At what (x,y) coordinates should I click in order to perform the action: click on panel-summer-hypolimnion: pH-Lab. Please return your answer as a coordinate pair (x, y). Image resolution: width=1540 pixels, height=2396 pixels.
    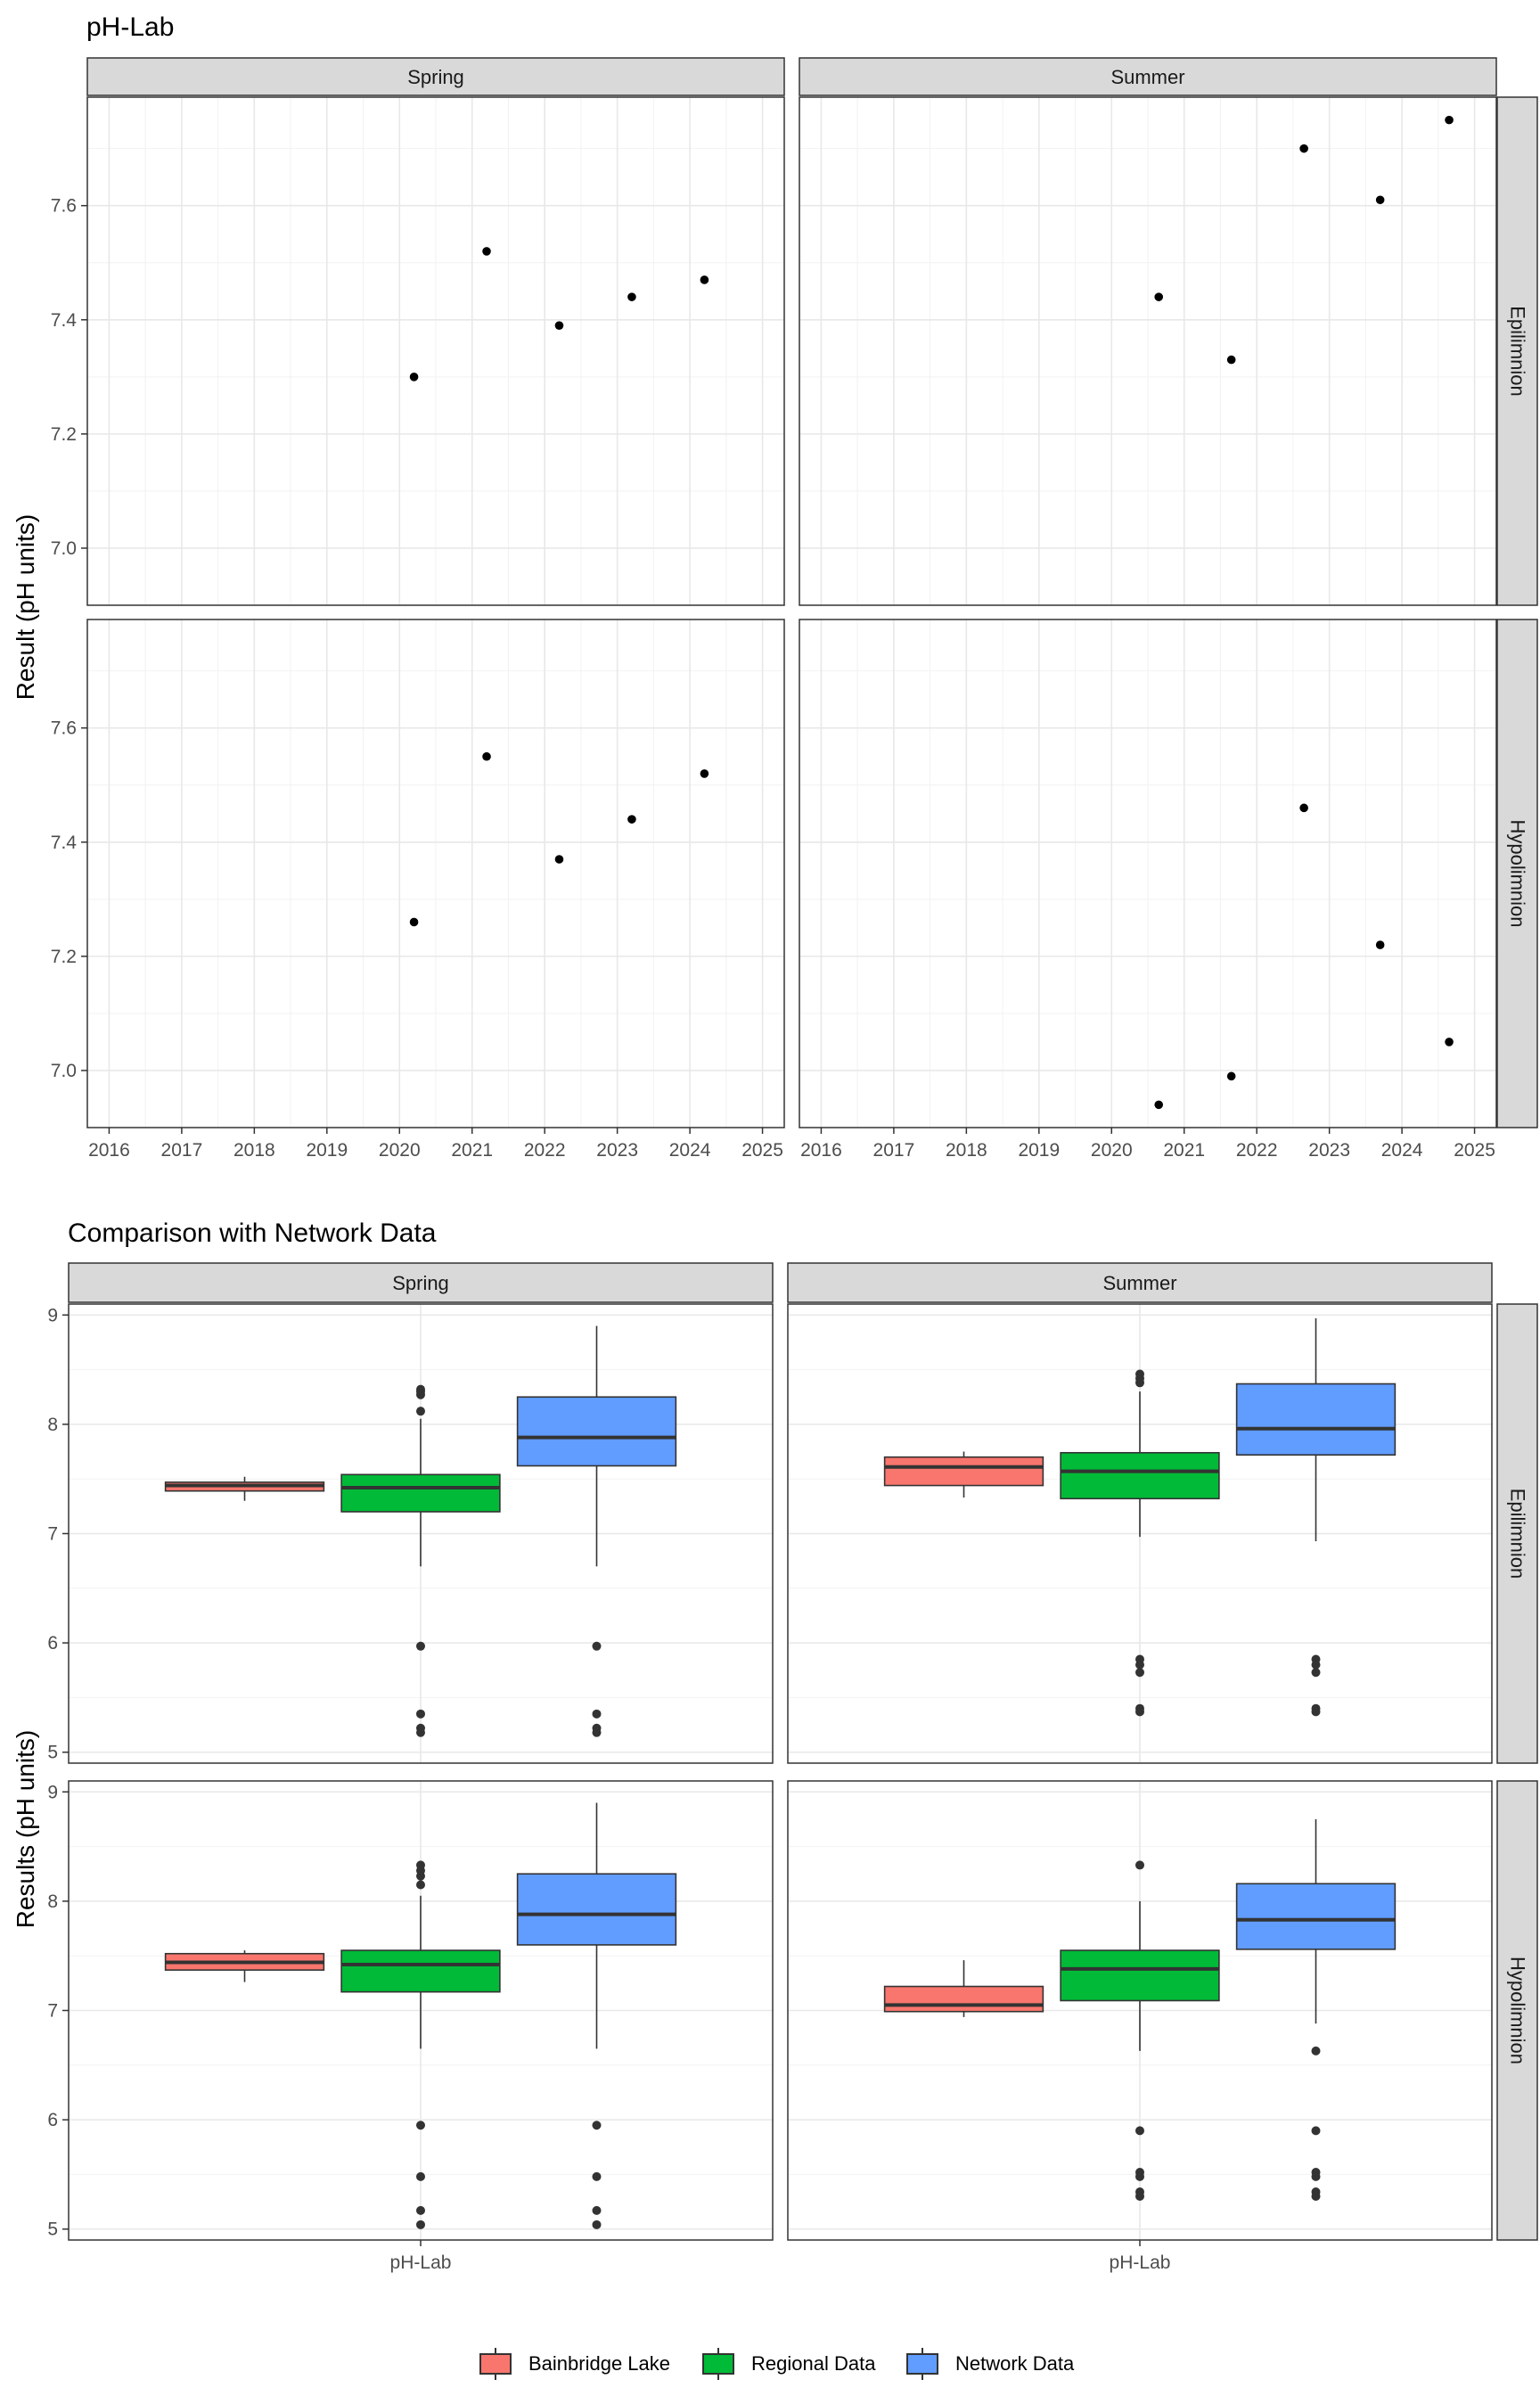
    Looking at the image, I should click on (1140, 2026).